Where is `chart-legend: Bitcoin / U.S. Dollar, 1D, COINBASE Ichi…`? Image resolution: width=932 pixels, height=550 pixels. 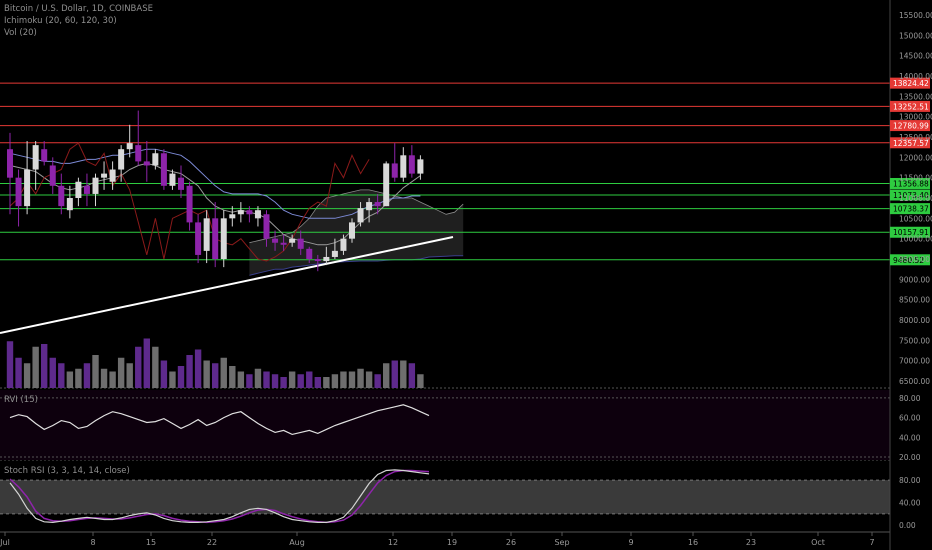
chart-legend: Bitcoin / U.S. Dollar, 1D, COINBASE Ichi… is located at coordinates (78, 21).